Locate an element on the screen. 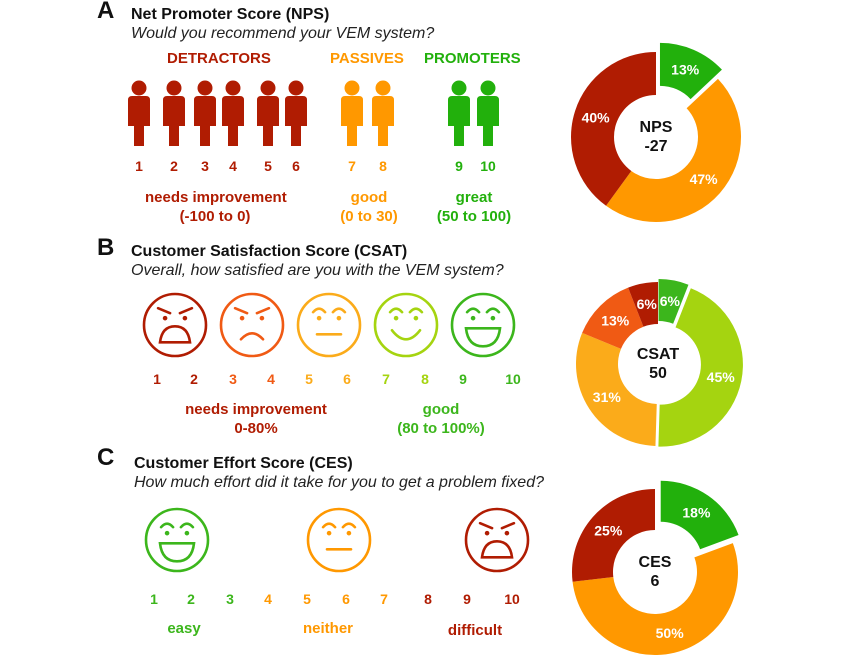 The image size is (850, 658). panel-letter-b: B is located at coordinates (106, 247).